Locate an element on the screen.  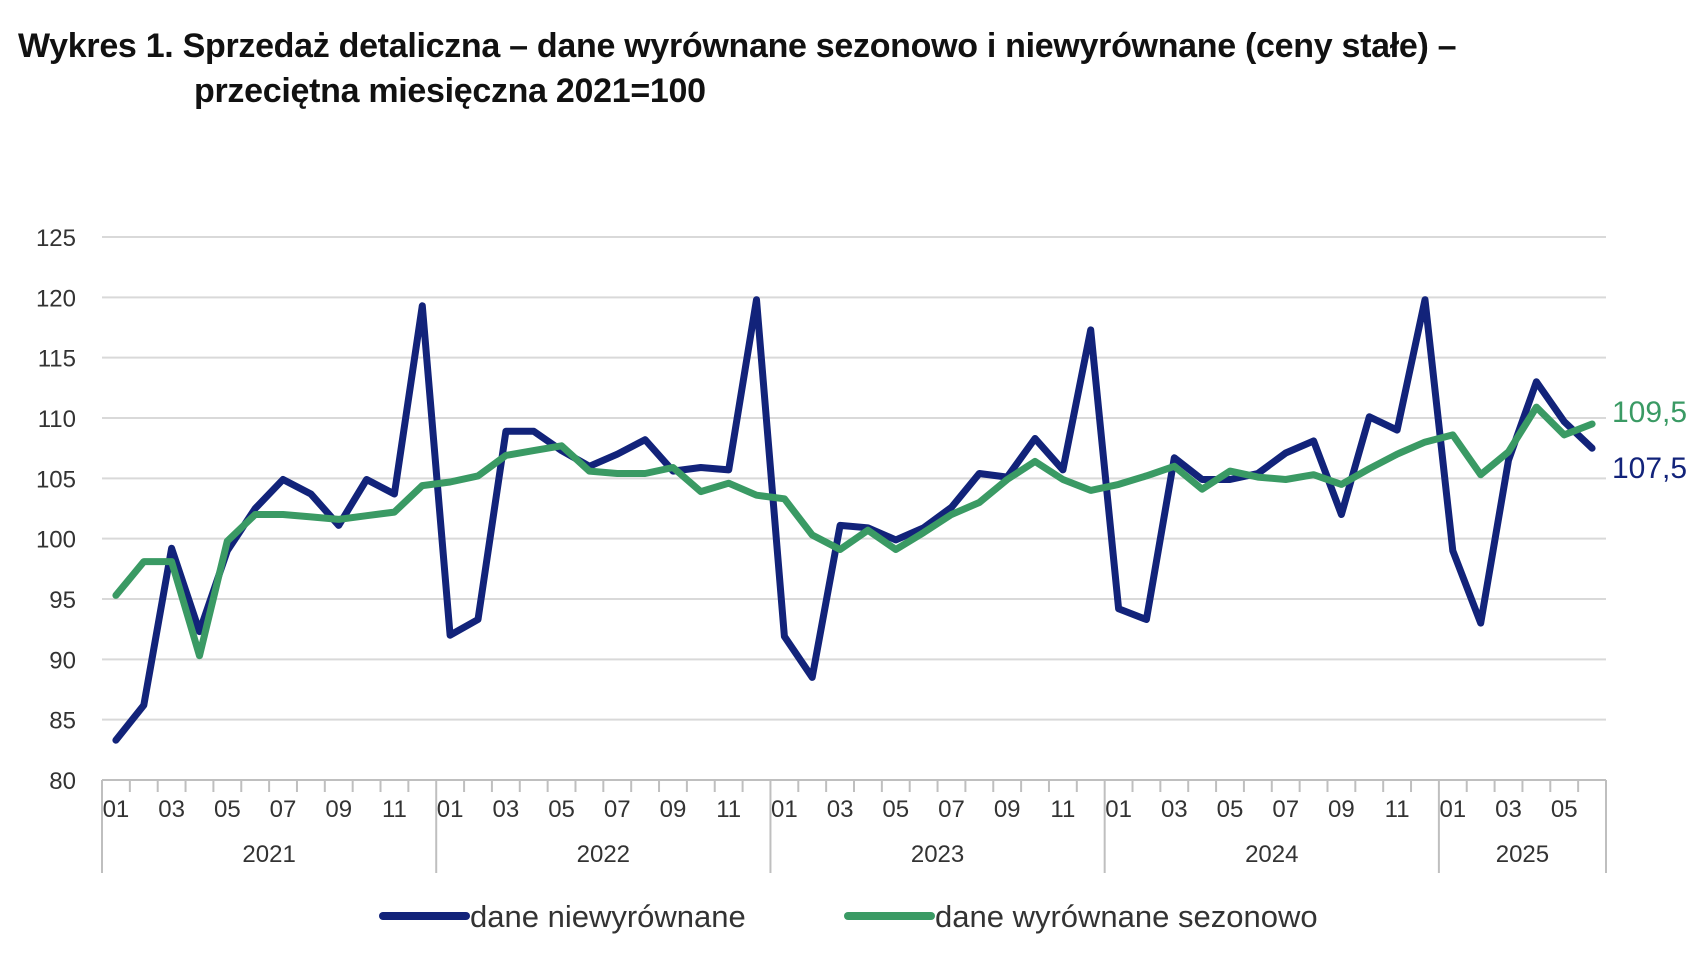
end-label-unadjusted: 107,5 is located at coordinates (1649, 468).